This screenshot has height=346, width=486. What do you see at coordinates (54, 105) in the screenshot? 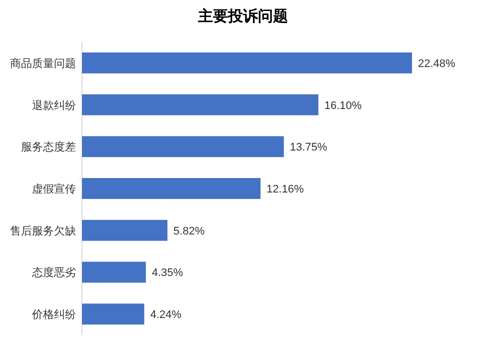
I see `y-tick-label: 退款纠纷` at bounding box center [54, 105].